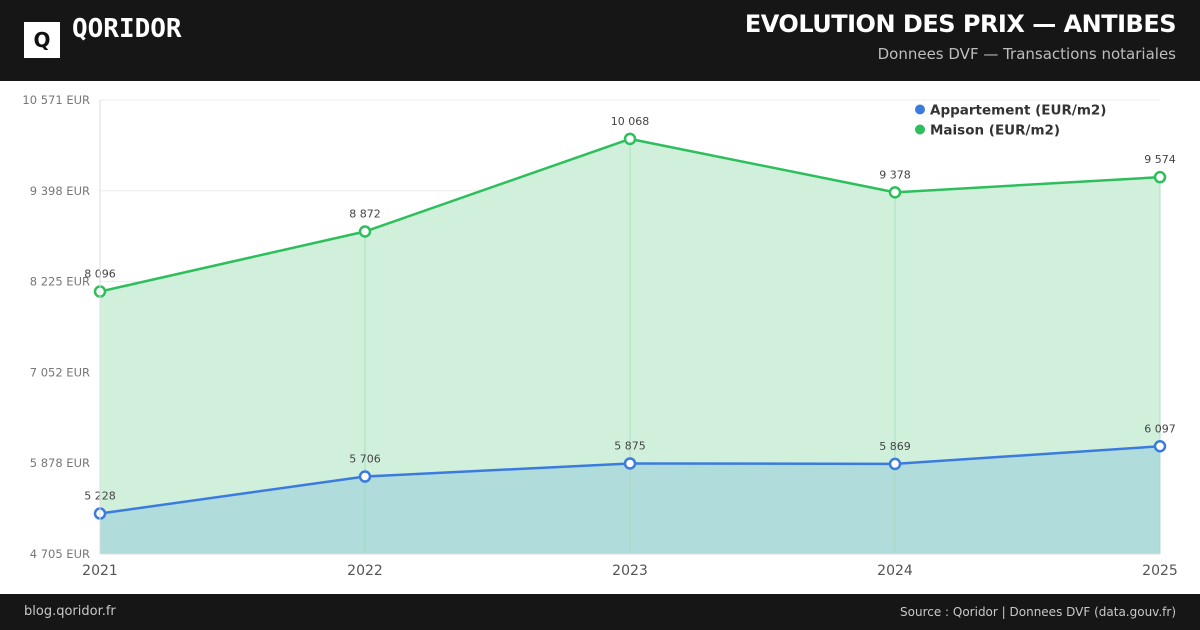 This screenshot has width=1200, height=630. What do you see at coordinates (127, 29) in the screenshot?
I see `brand-name: QORIDOR` at bounding box center [127, 29].